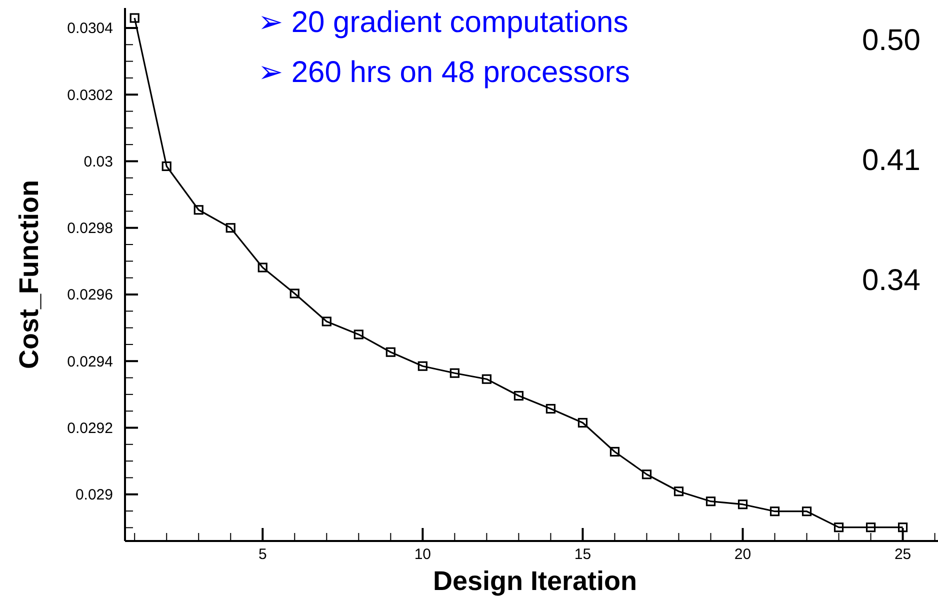 The height and width of the screenshot is (599, 938). What do you see at coordinates (891, 160) in the screenshot?
I see `annotation: 0.41` at bounding box center [891, 160].